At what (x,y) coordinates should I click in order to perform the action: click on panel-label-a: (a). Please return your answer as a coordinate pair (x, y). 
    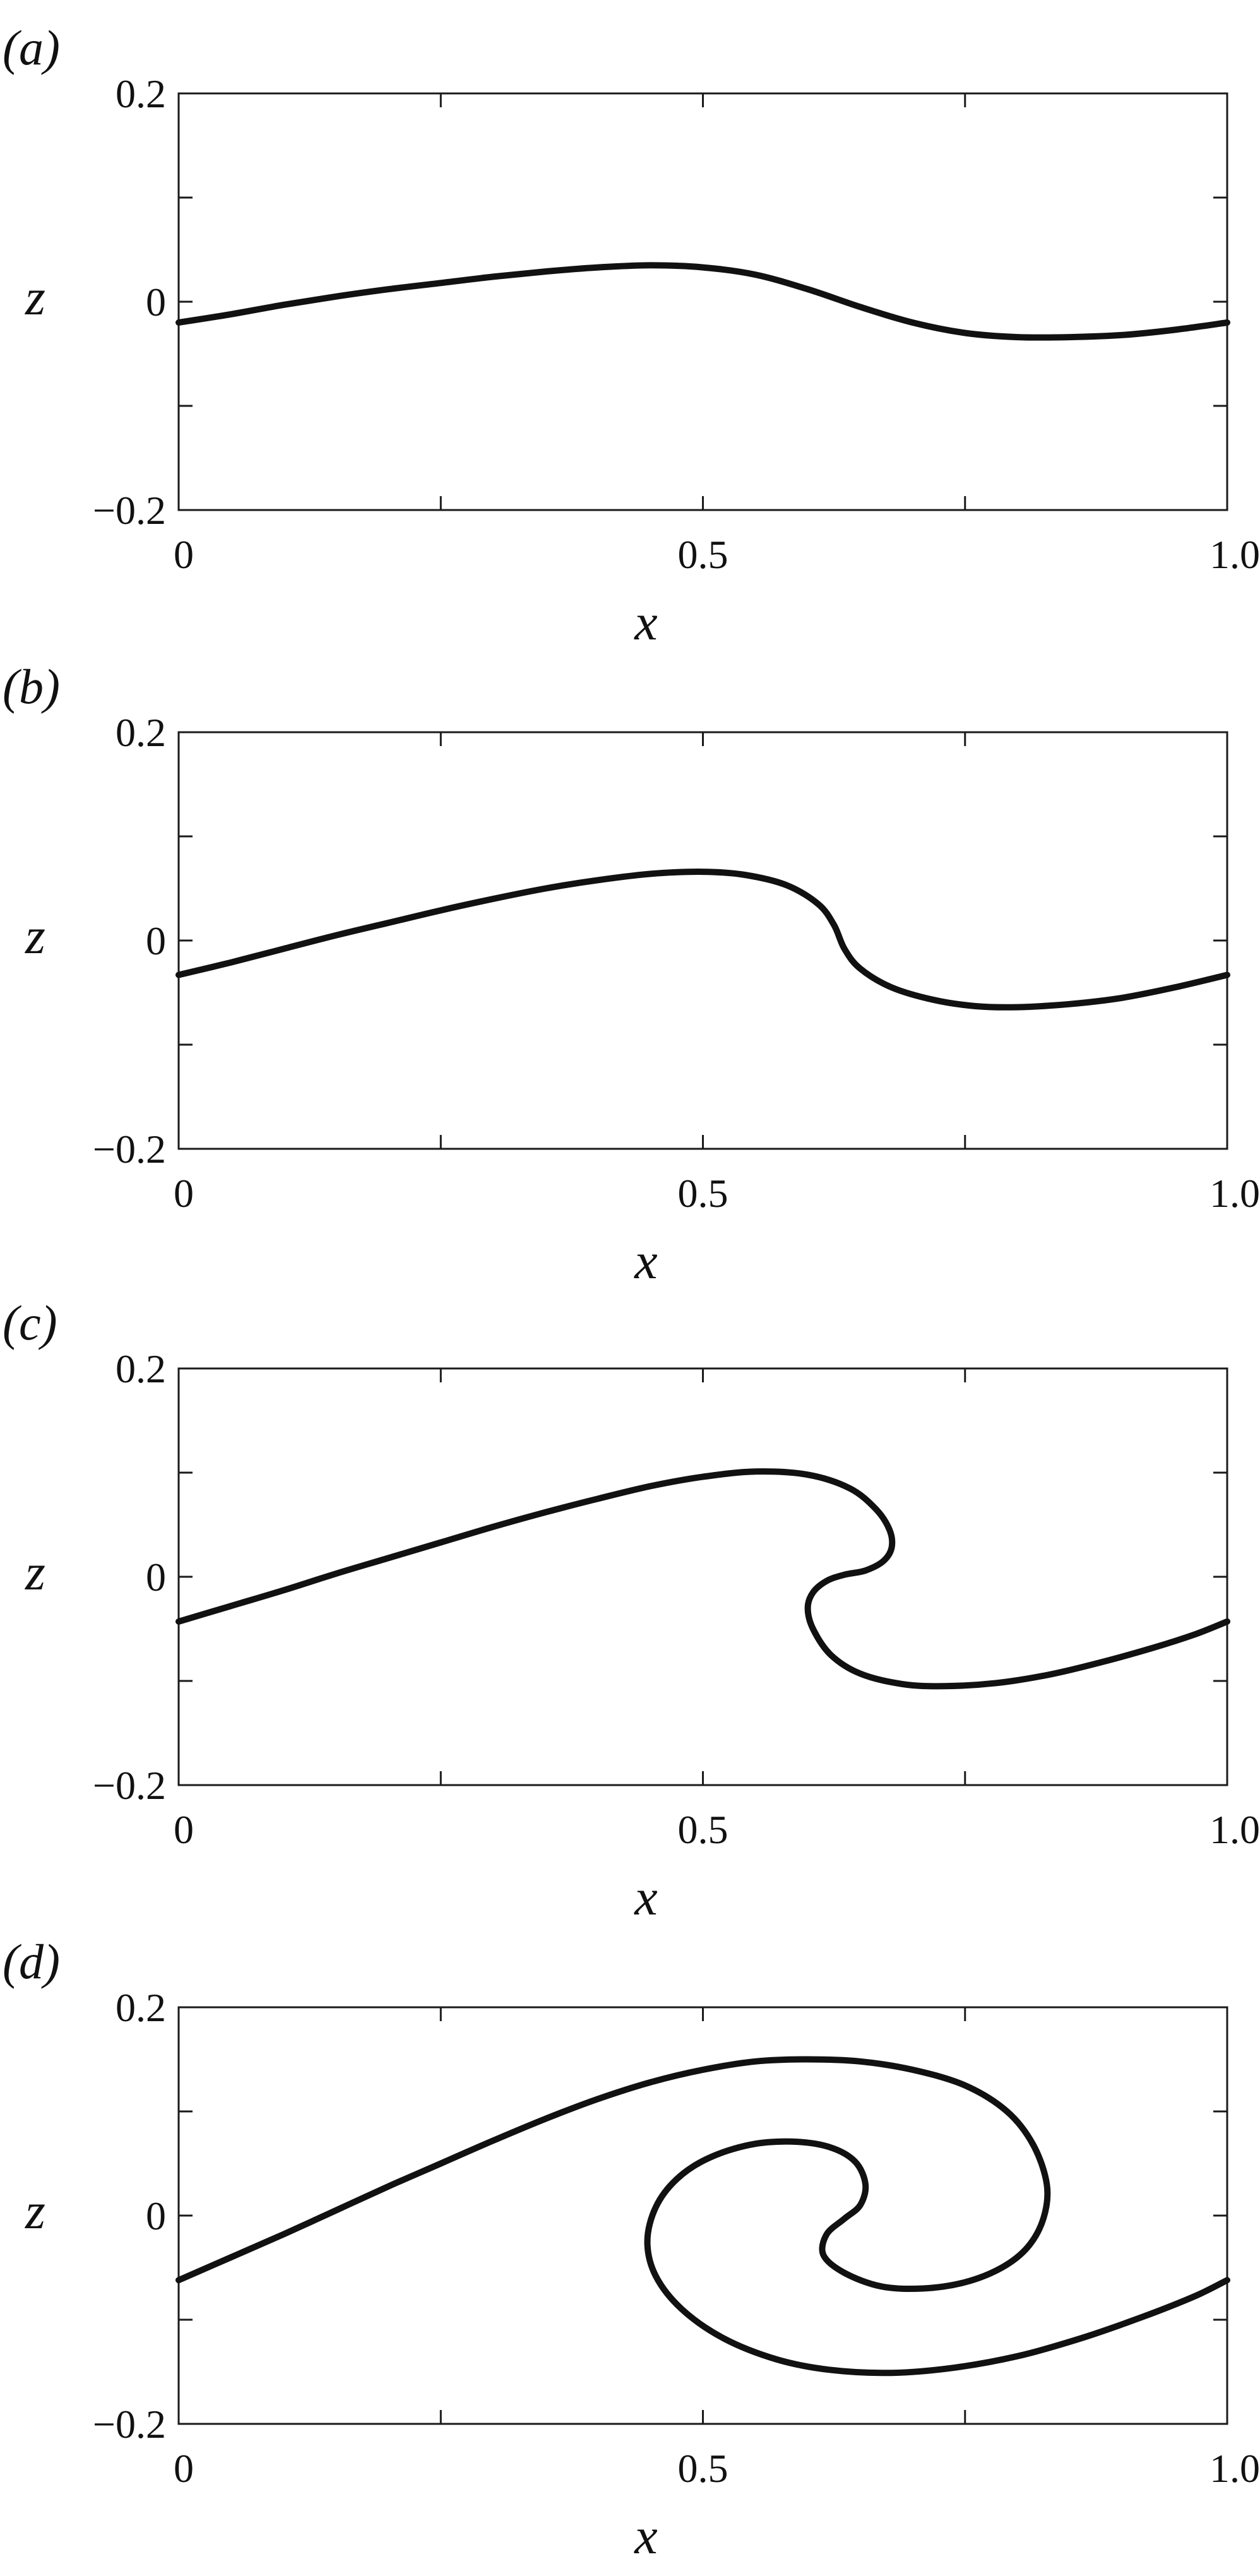
    Looking at the image, I should click on (31, 47).